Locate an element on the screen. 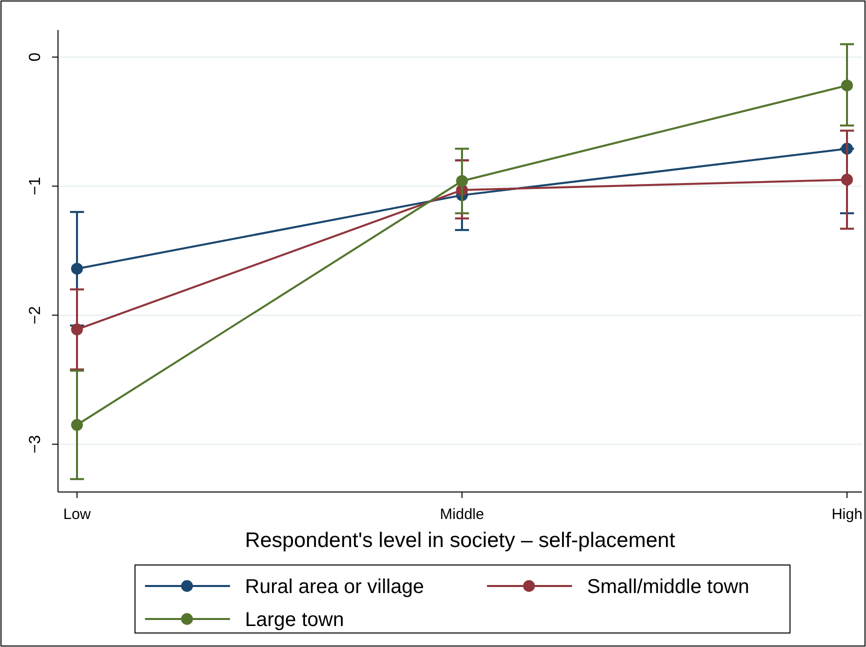  x-axis-title: Respondent's level in society – self-placement is located at coordinates (460, 540).